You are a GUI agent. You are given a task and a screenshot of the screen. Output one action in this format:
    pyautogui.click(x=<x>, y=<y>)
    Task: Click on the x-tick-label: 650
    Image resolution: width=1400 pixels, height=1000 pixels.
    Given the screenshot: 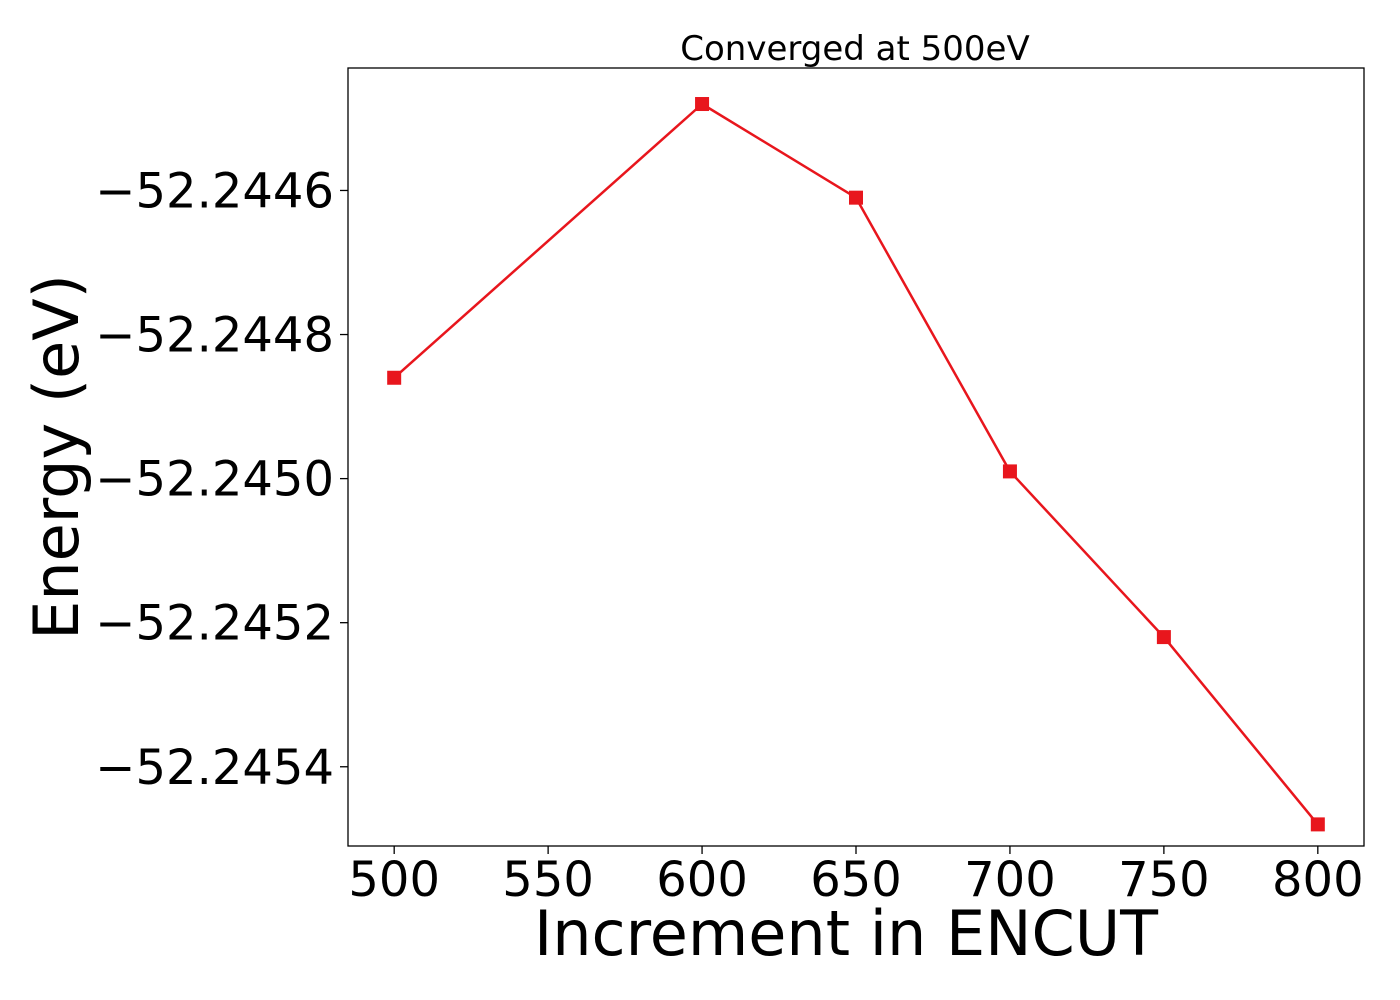 What is the action you would take?
    pyautogui.click(x=856, y=880)
    